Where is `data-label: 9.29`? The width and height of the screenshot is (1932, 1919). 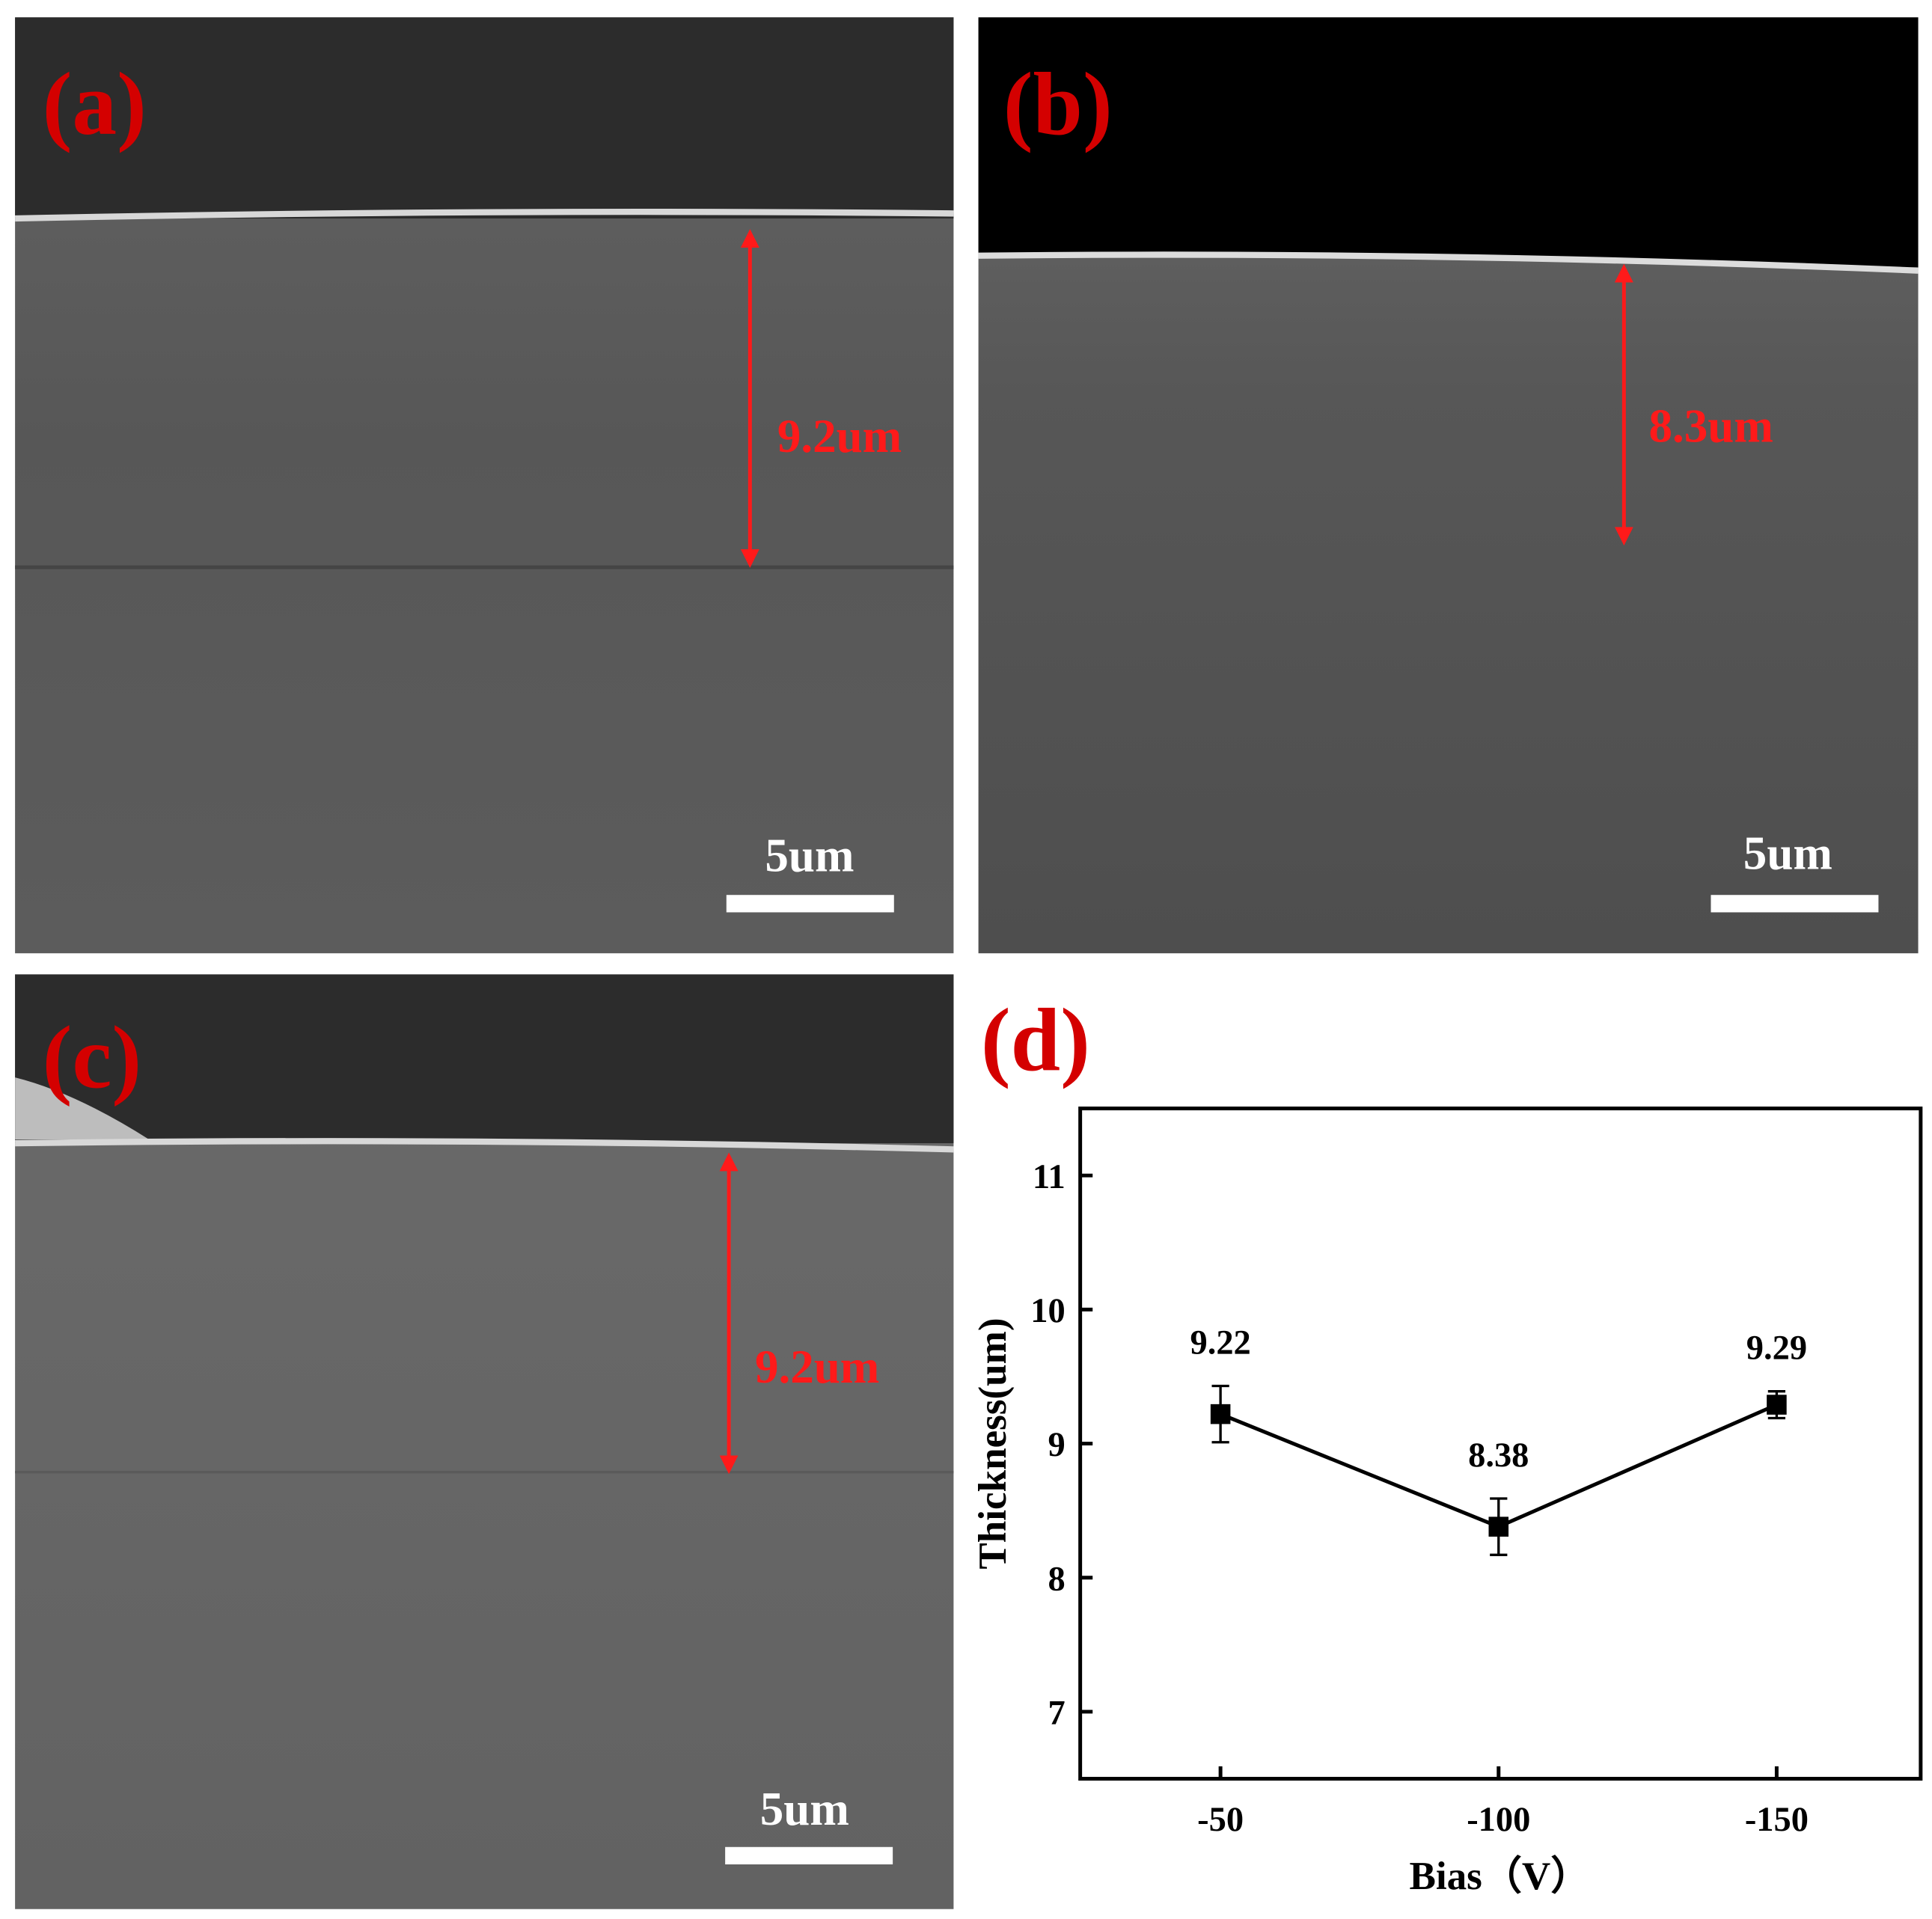
data-label: 9.29 is located at coordinates (1777, 1348).